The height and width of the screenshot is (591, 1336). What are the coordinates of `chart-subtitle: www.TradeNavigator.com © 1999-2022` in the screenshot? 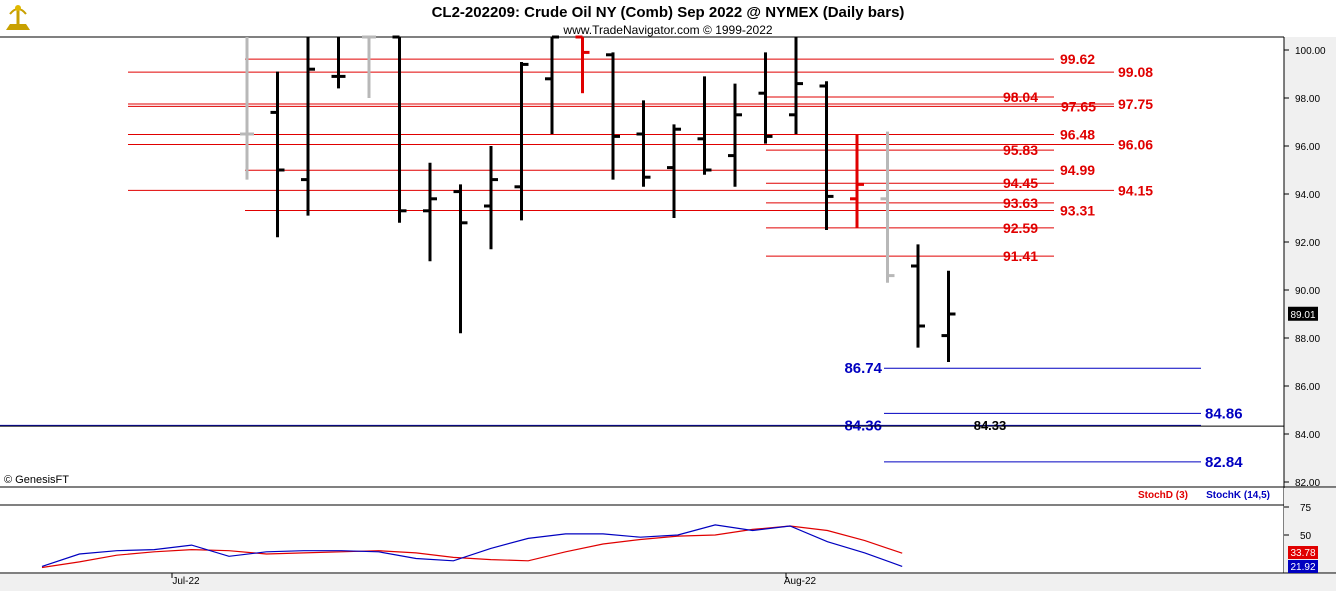 It's located at (667, 30).